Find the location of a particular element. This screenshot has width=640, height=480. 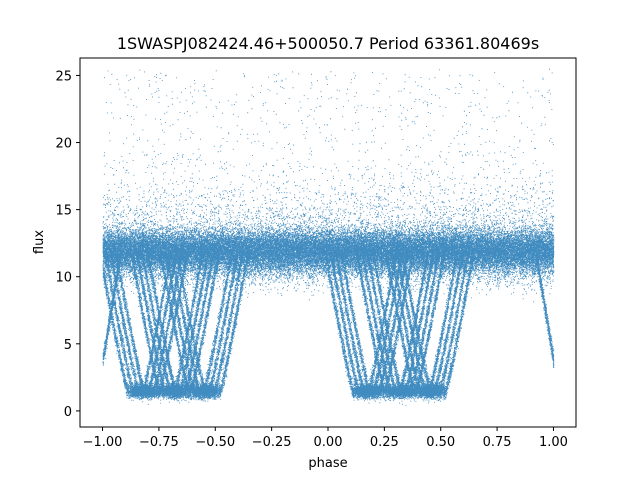

y-tick-label: 10 is located at coordinates (63, 278).